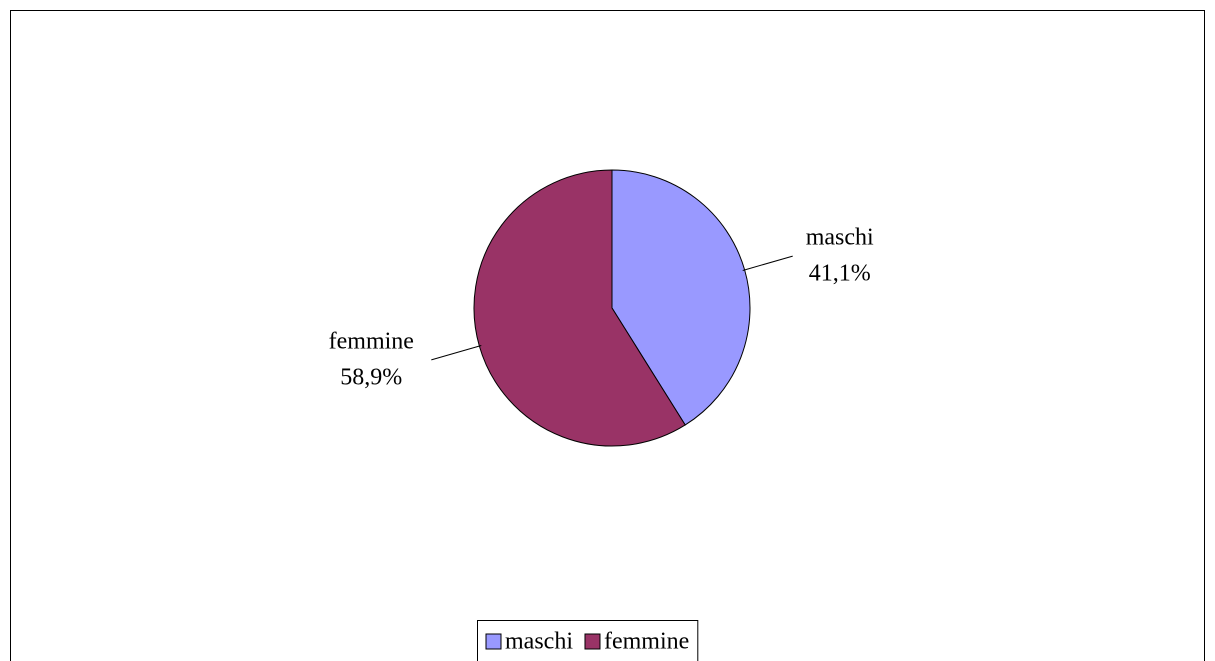 This screenshot has height=661, width=1215. I want to click on data-label-name: maschi, so click(840, 238).